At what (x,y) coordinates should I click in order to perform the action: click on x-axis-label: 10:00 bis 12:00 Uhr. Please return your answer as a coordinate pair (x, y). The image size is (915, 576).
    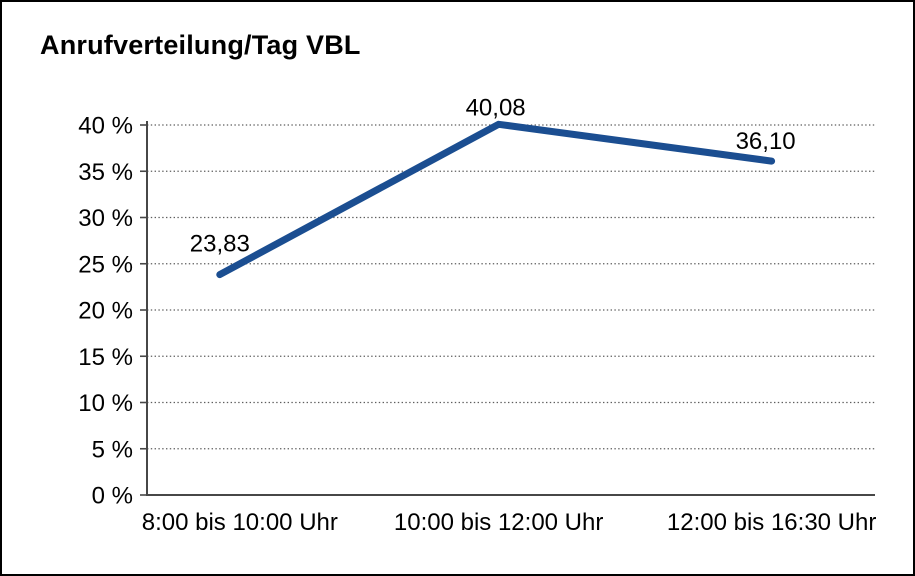
    Looking at the image, I should click on (498, 522).